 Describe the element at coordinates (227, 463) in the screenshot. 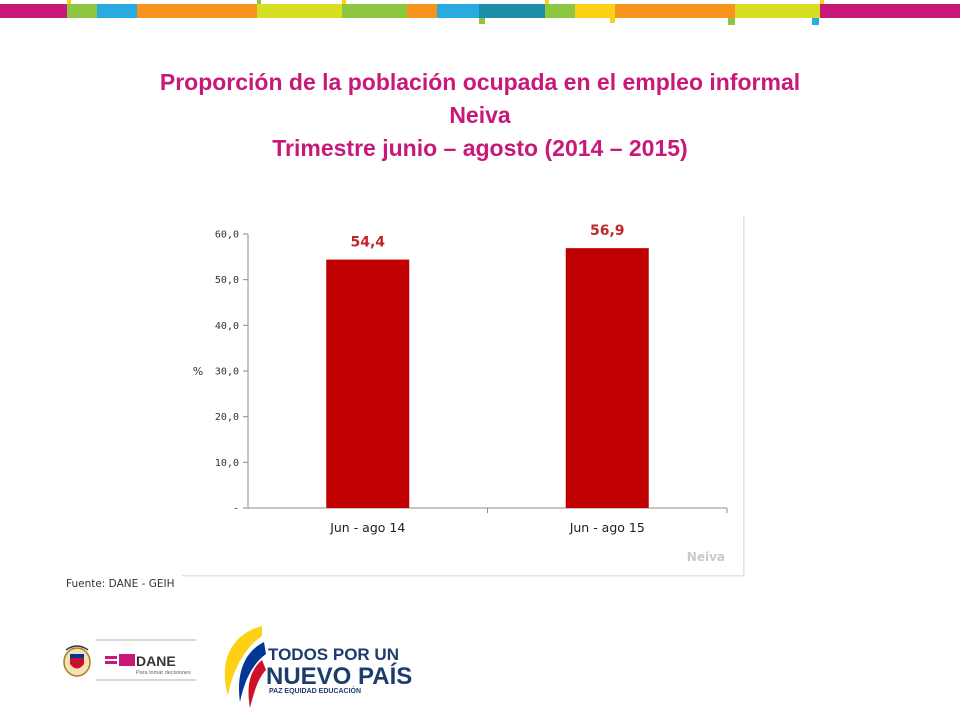

I see `y-tick-label: 10,0` at that location.